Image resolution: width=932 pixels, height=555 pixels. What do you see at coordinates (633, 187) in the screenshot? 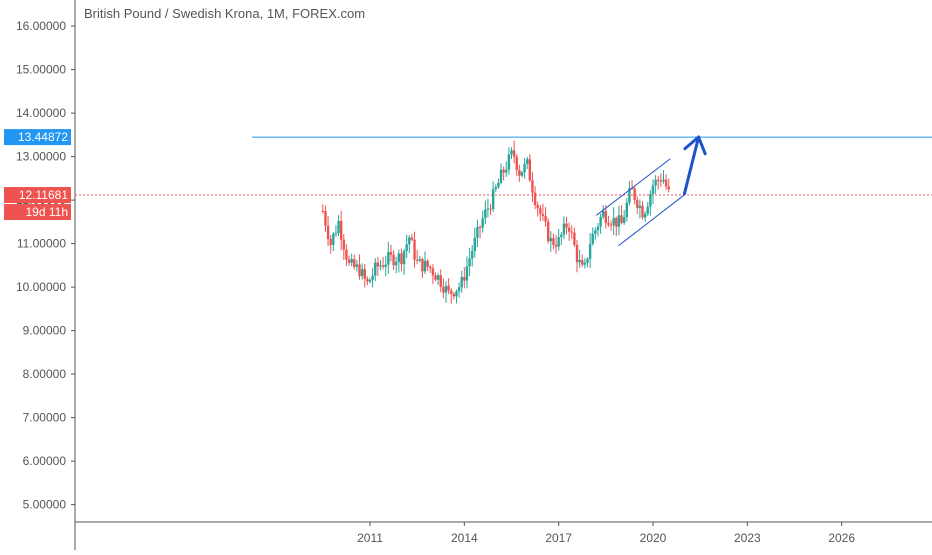
I see `channel-upper-line` at bounding box center [633, 187].